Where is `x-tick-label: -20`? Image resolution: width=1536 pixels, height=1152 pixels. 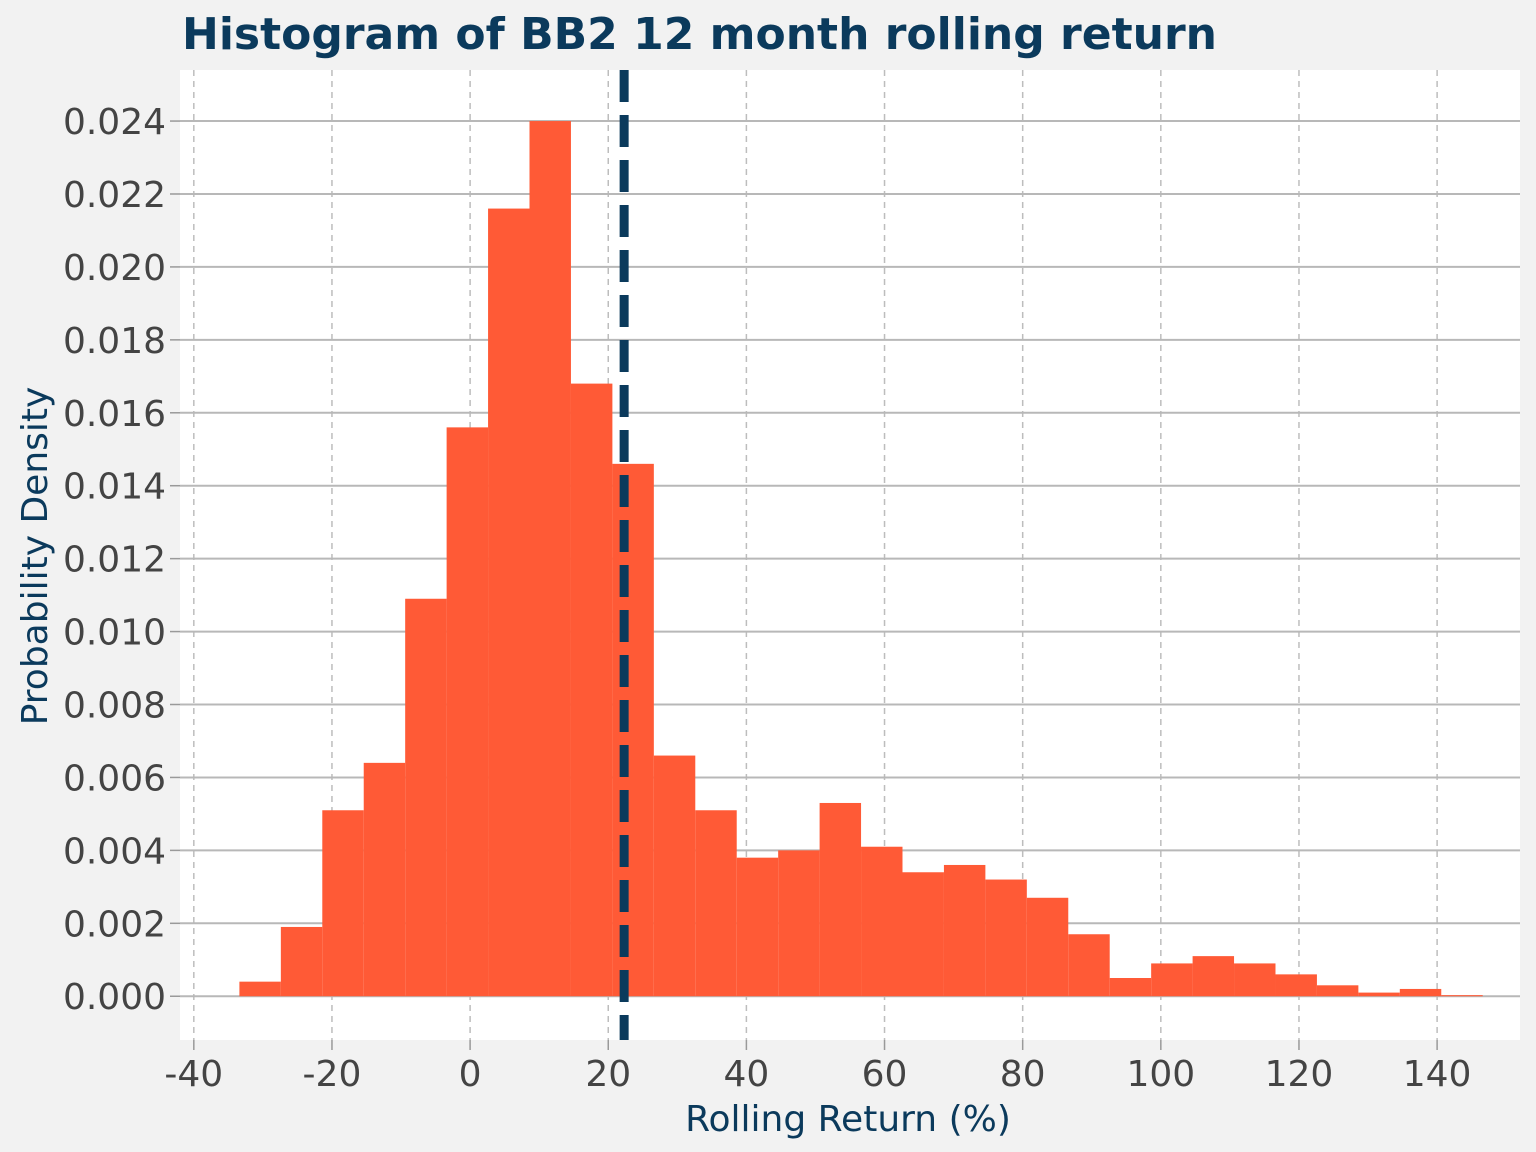
x-tick-label: -20 is located at coordinates (332, 1074).